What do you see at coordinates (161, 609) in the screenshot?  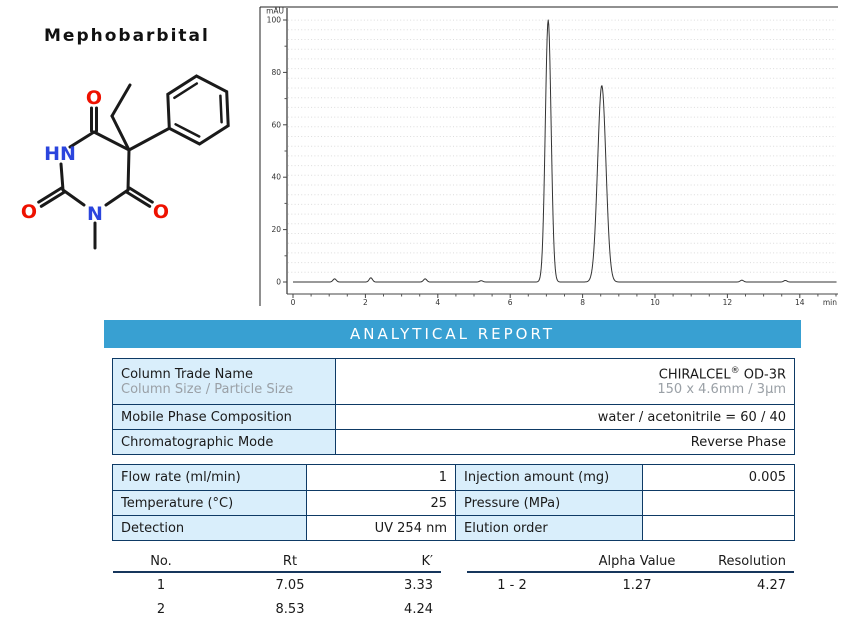 I see `peak-no: 2` at bounding box center [161, 609].